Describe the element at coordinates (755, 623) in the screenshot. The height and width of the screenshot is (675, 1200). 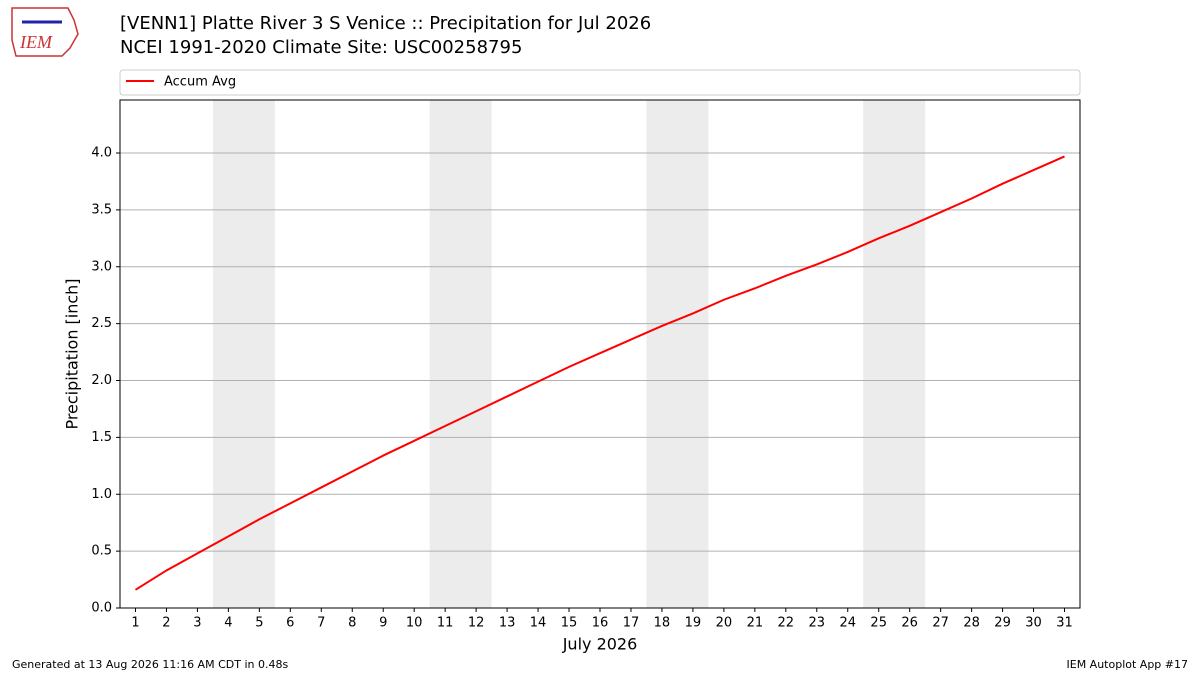
I see `x-tick-label: 21` at that location.